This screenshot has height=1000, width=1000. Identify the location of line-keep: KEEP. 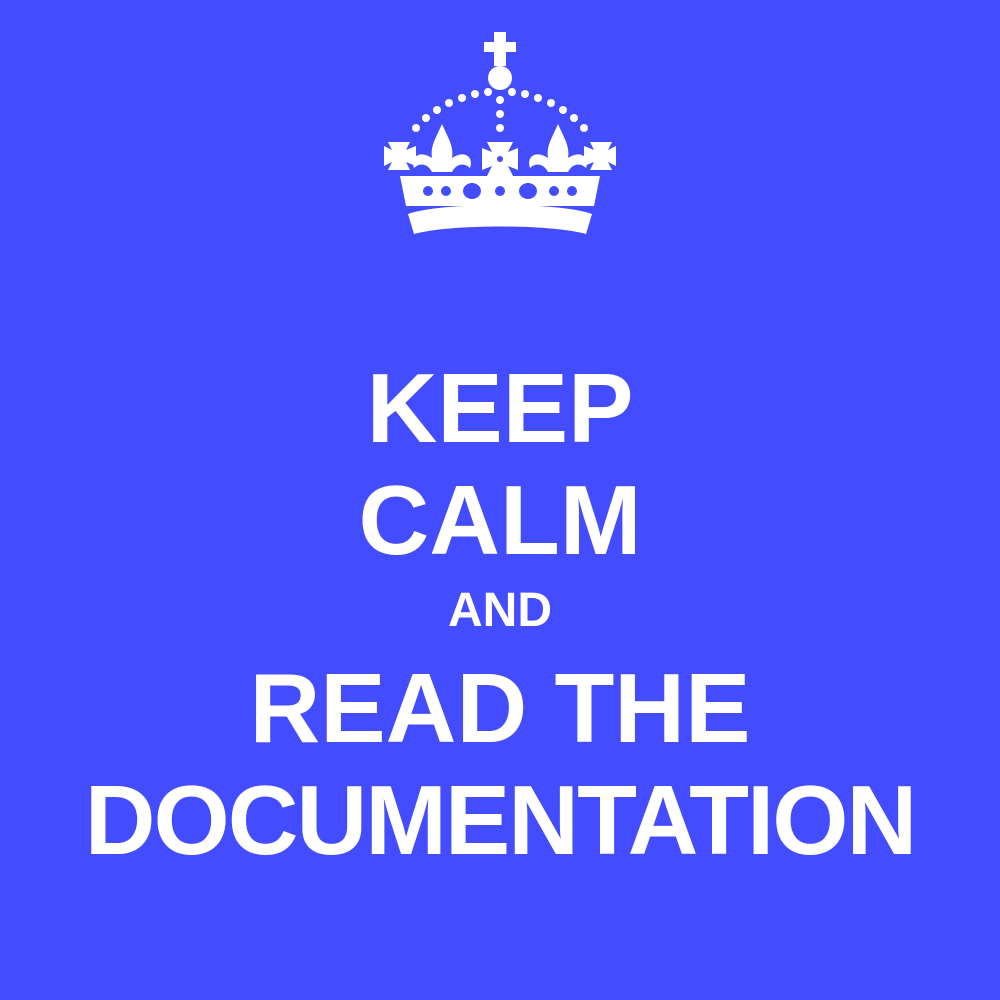
(500, 408).